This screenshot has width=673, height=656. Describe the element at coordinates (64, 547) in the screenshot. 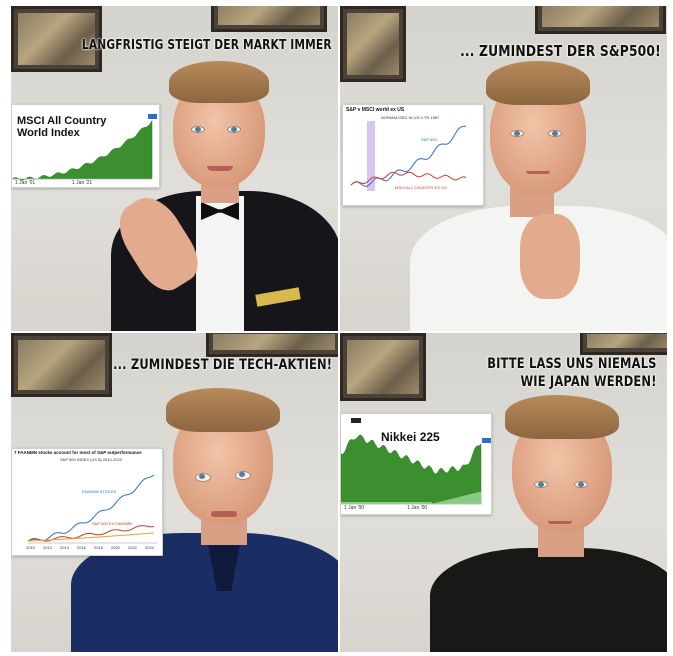

I see `x-tick: 2014` at that location.